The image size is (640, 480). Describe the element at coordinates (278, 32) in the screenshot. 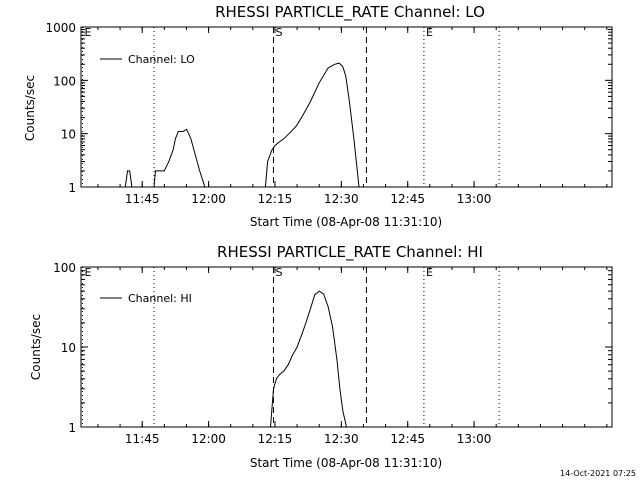

I see `marker-label-s-lo-0: S` at that location.